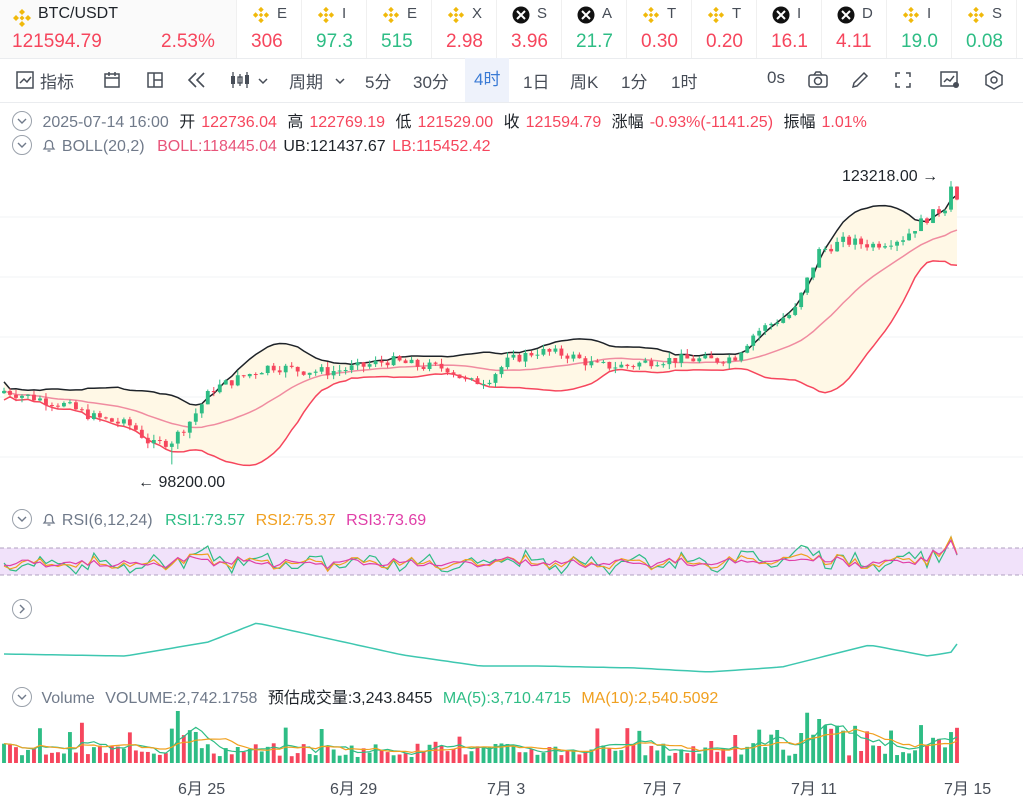 Image resolution: width=1023 pixels, height=802 pixels. I want to click on ticker-item: S 0.08, so click(983, 29).